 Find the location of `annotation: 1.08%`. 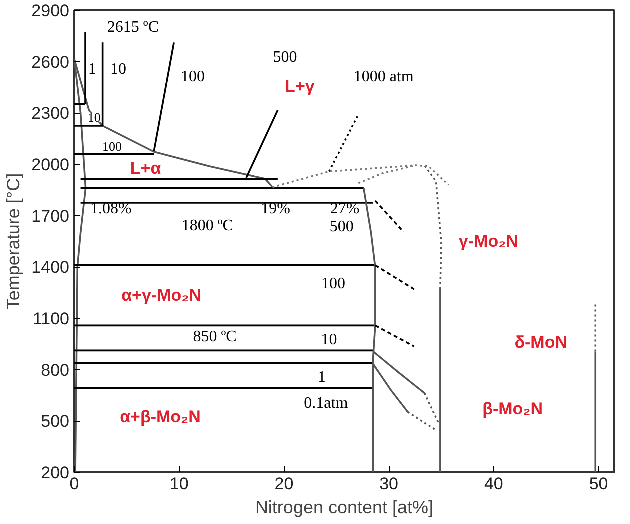

annotation: 1.08% is located at coordinates (111, 209).